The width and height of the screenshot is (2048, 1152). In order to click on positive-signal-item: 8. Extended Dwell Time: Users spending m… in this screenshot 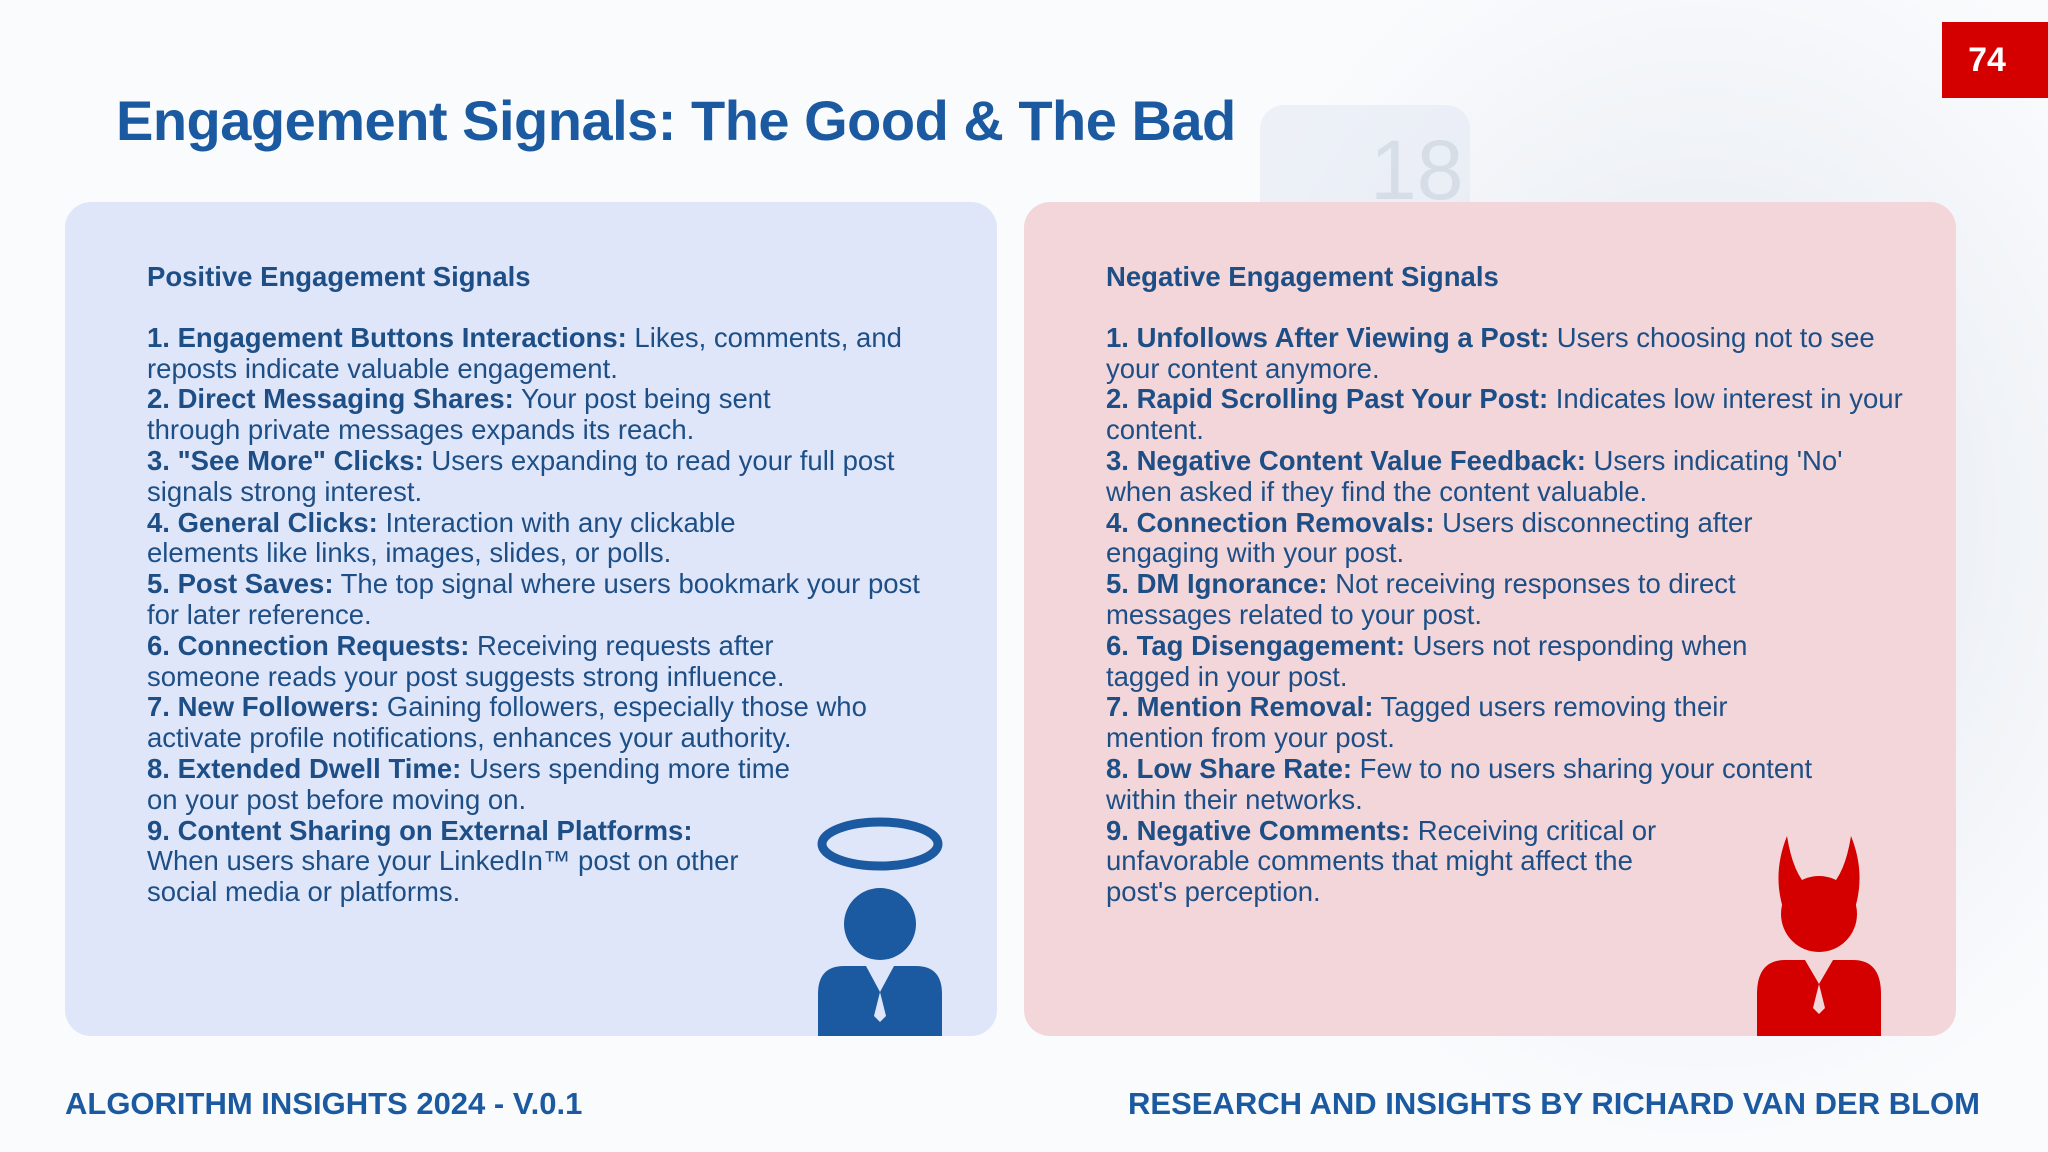, I will do `click(472, 784)`.